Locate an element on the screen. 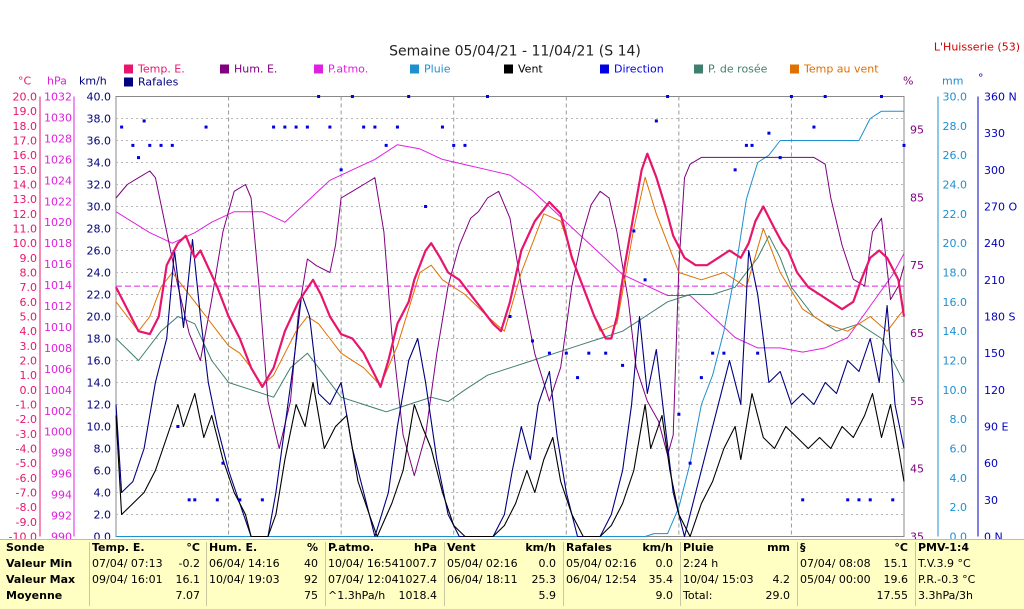  stats-cell-label: 3.3hPa/3h is located at coordinates (946, 595).